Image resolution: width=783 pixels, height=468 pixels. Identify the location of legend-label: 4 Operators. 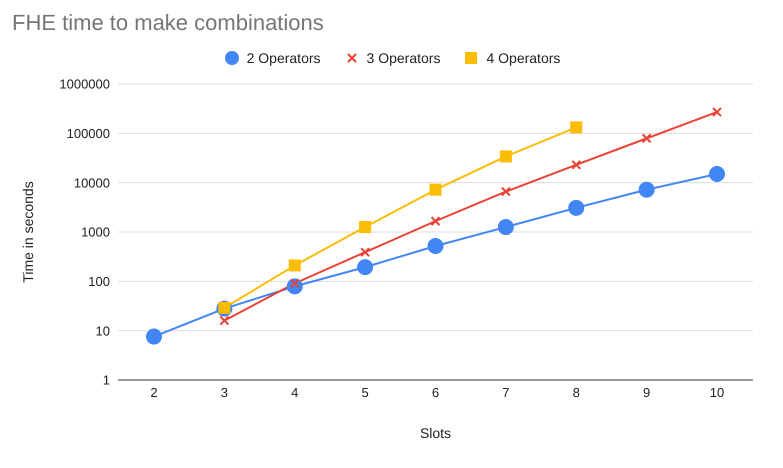
(523, 58).